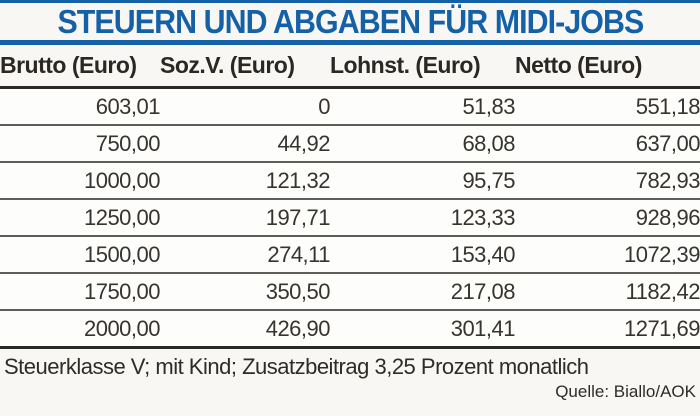 The height and width of the screenshot is (416, 700). What do you see at coordinates (245, 329) in the screenshot?
I see `table-cell: 426,90` at bounding box center [245, 329].